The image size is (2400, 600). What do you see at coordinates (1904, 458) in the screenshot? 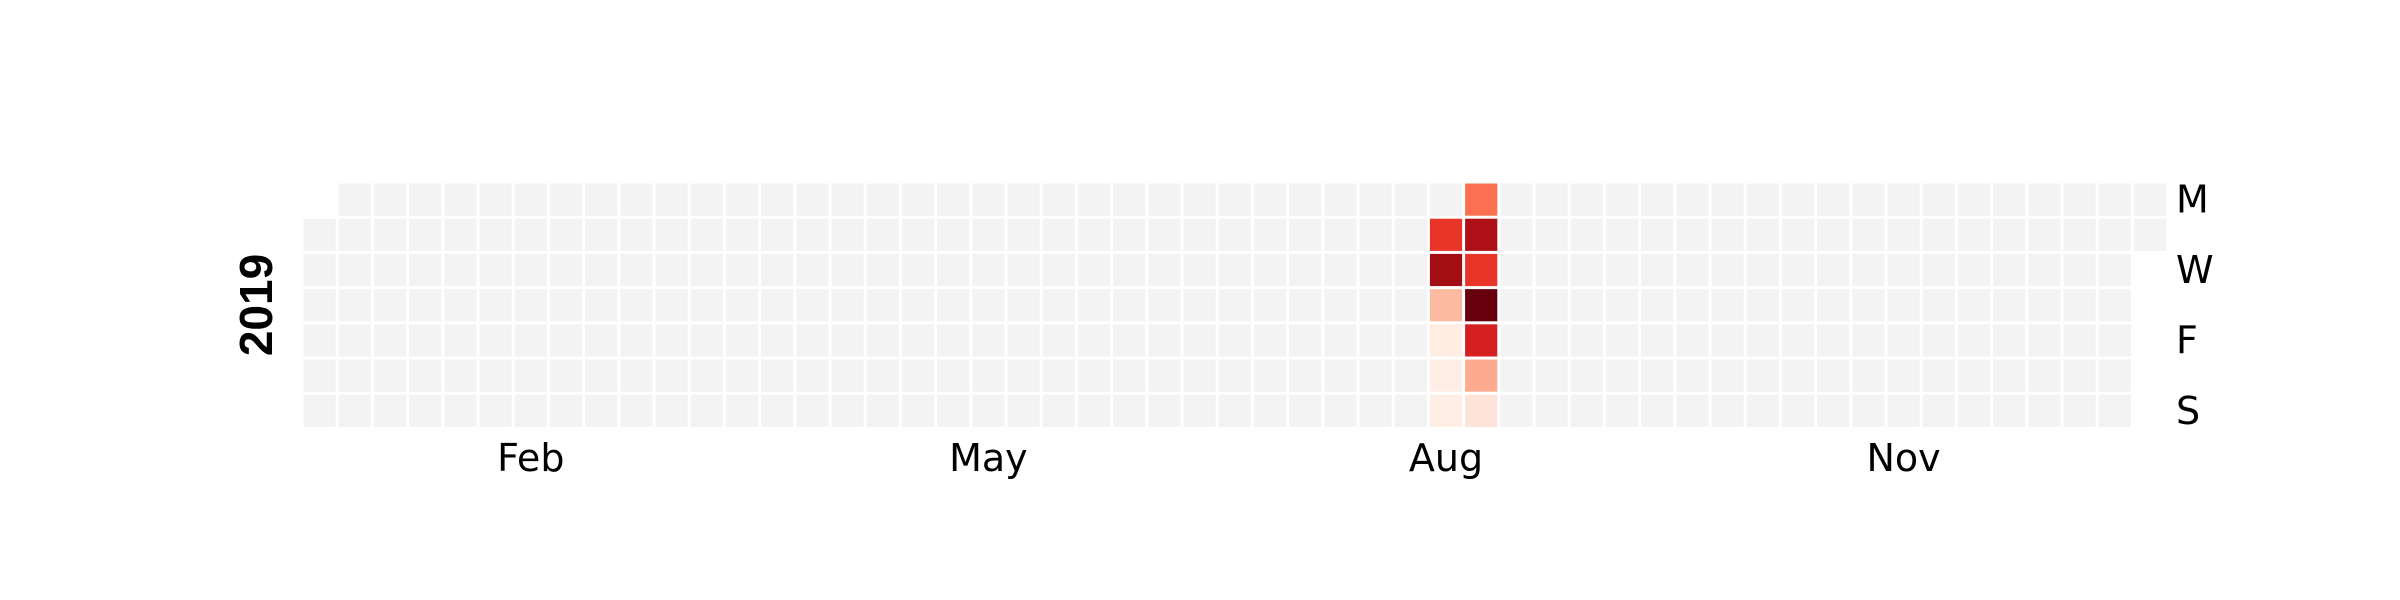
I see `month-label: Nov` at bounding box center [1904, 458].